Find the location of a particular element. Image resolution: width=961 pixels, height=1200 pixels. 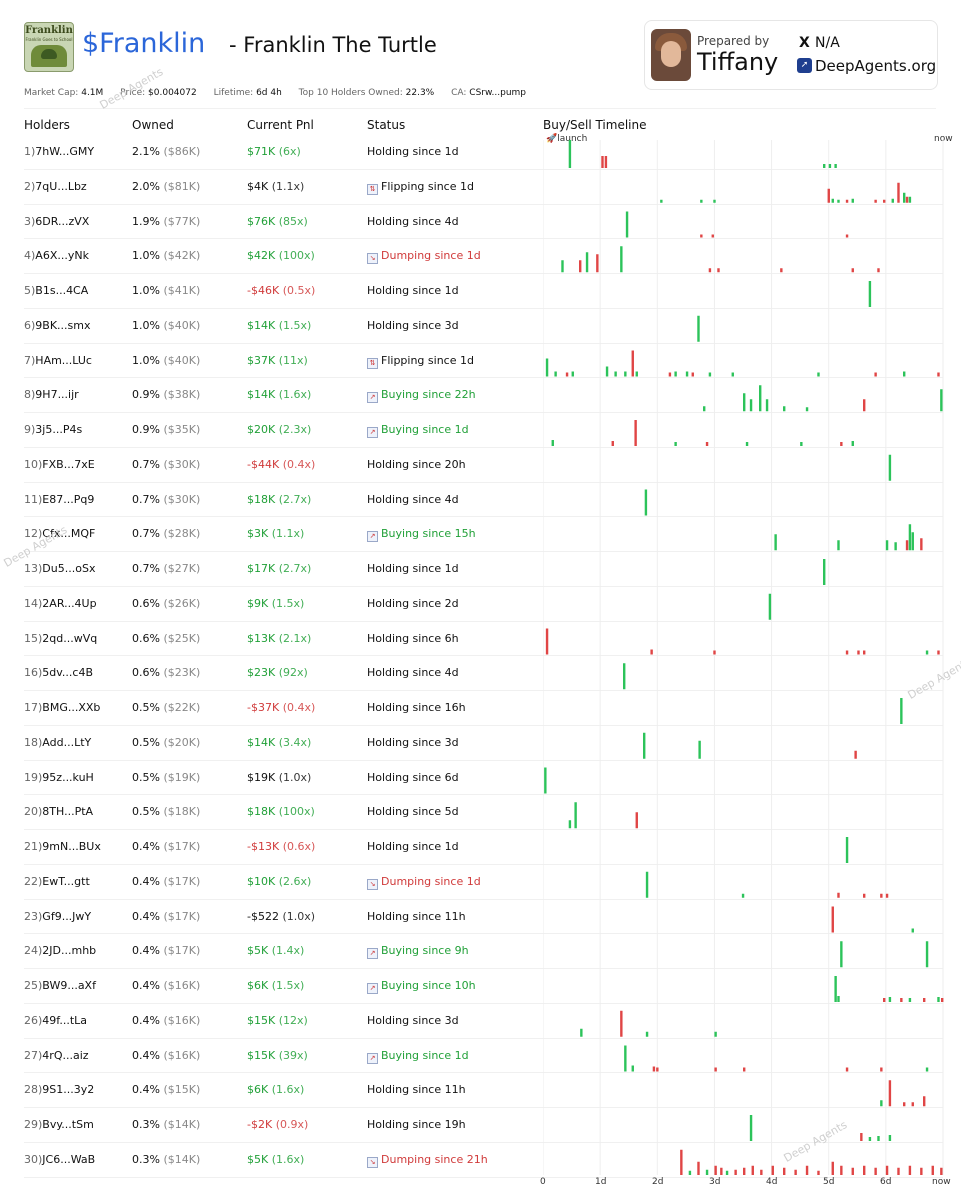

holder-cell: 7)HAm...LUc is located at coordinates (58, 360).